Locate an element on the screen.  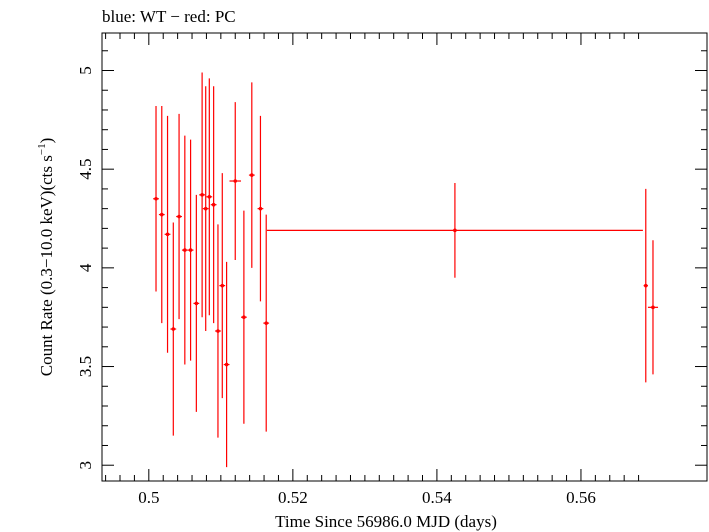
y-tick-label: 3 is located at coordinates (85, 465).